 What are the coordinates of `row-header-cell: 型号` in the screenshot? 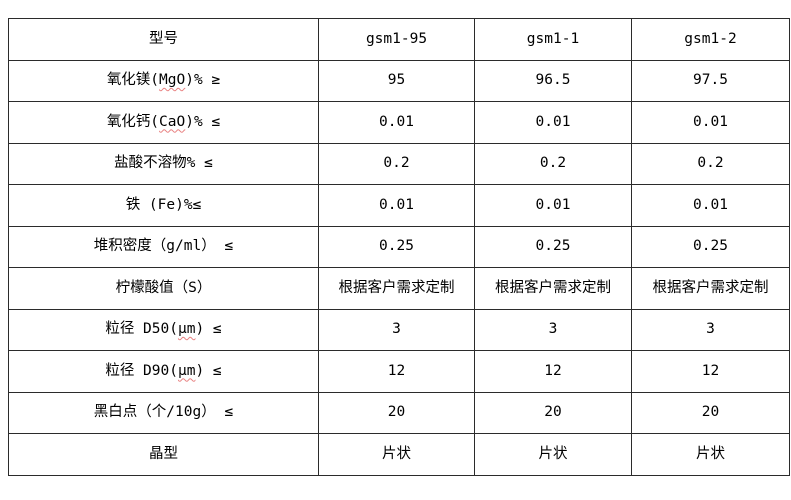 It's located at (163, 39).